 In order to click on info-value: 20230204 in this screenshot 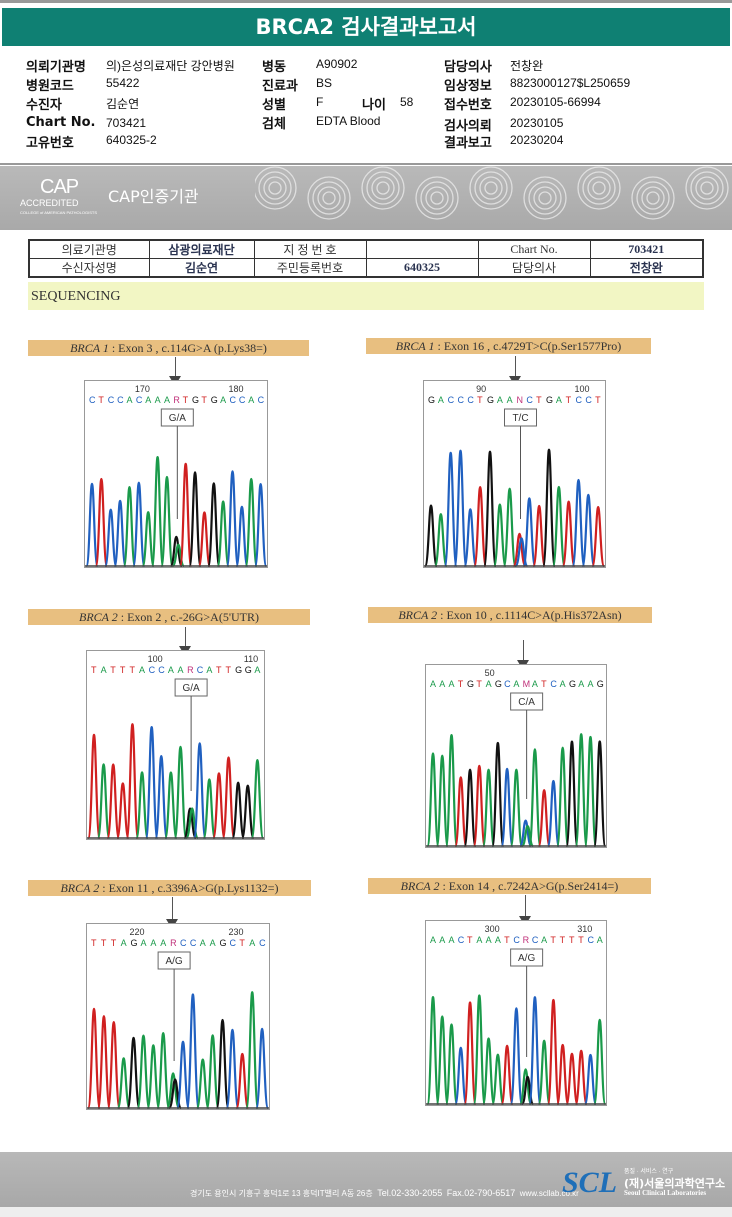, I will do `click(537, 140)`.